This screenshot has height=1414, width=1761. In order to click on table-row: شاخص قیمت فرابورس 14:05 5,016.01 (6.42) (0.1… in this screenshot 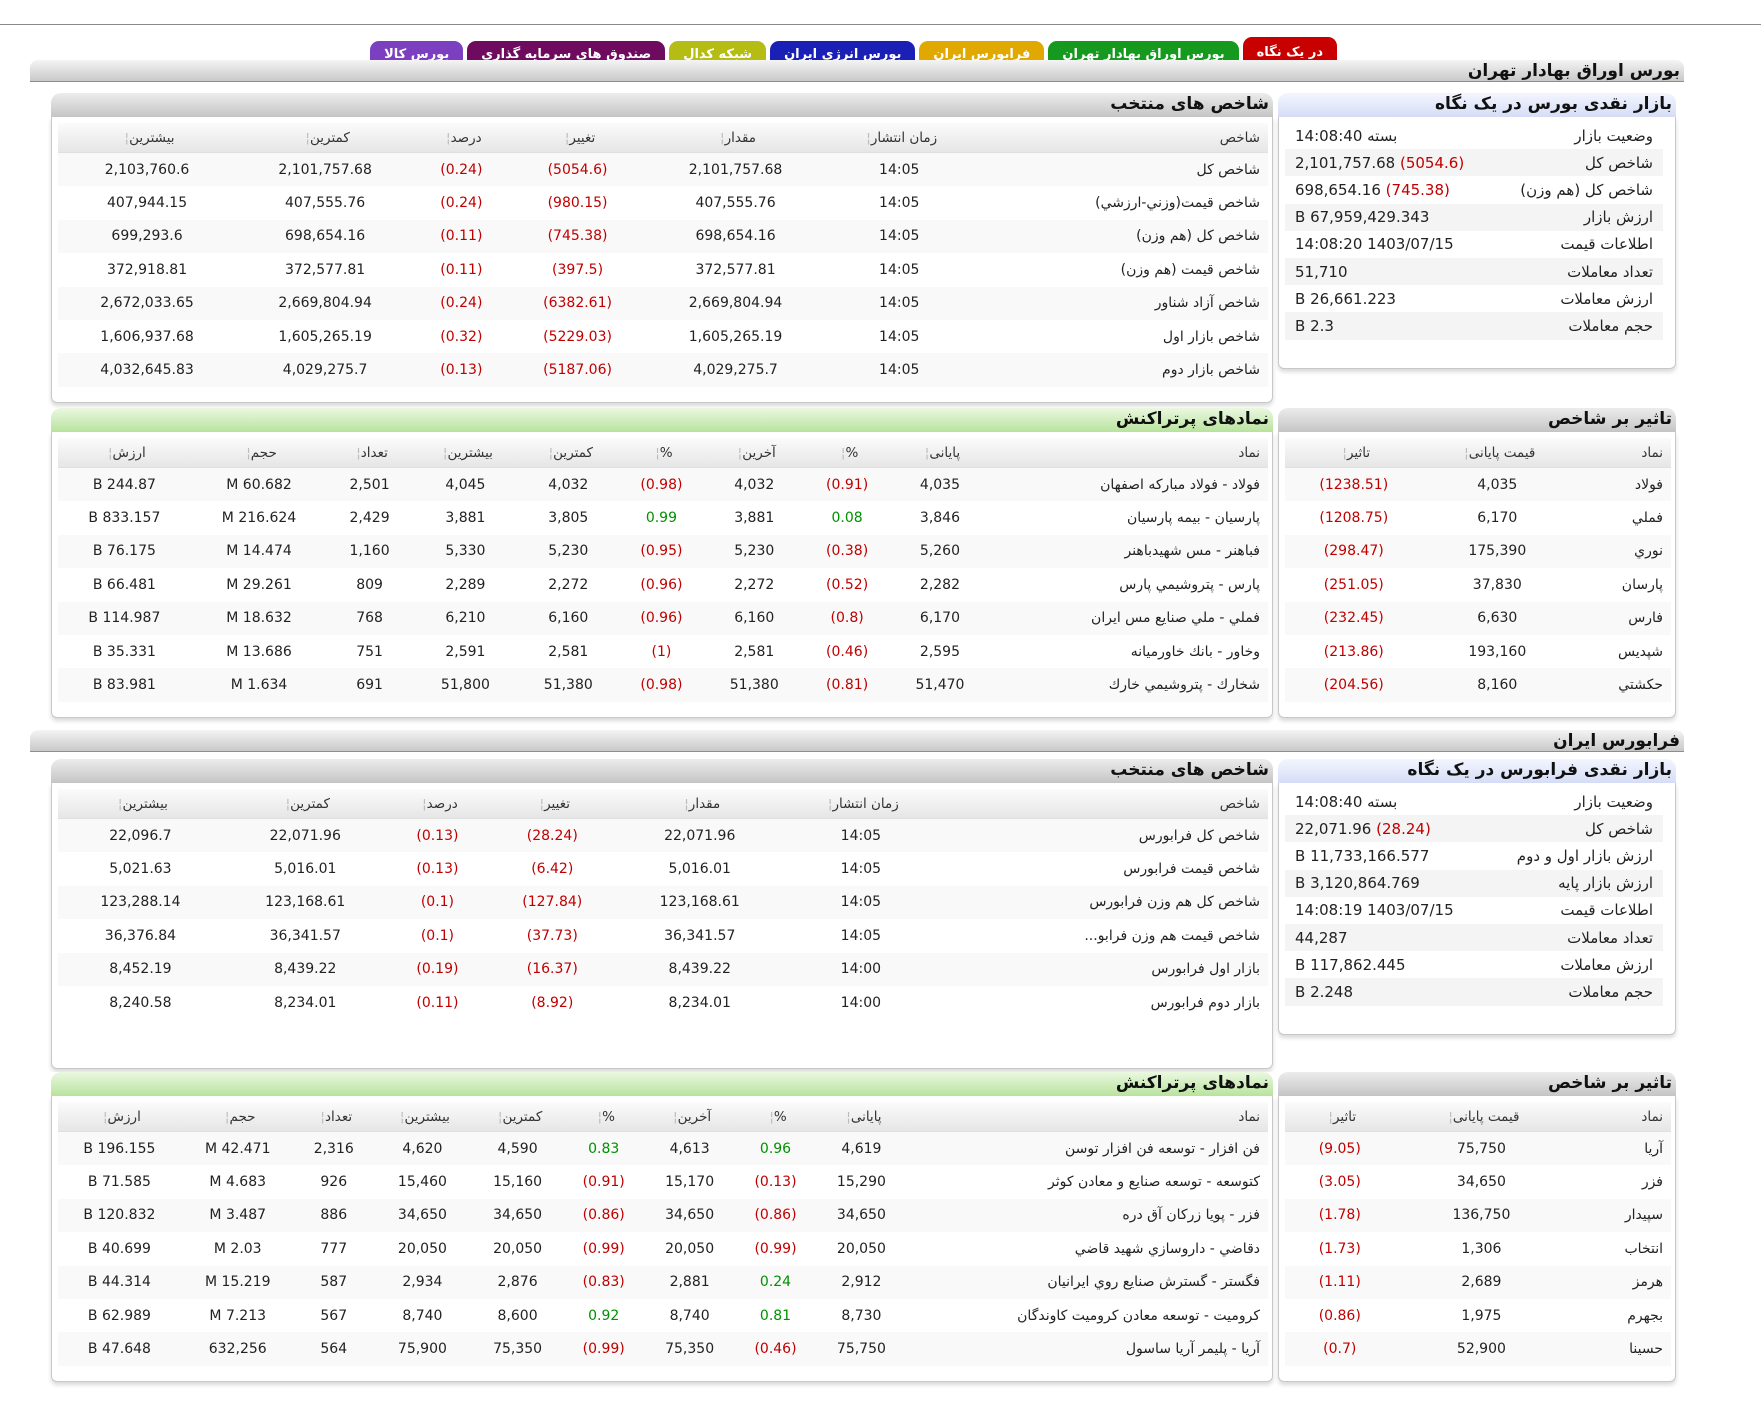, I will do `click(663, 868)`.